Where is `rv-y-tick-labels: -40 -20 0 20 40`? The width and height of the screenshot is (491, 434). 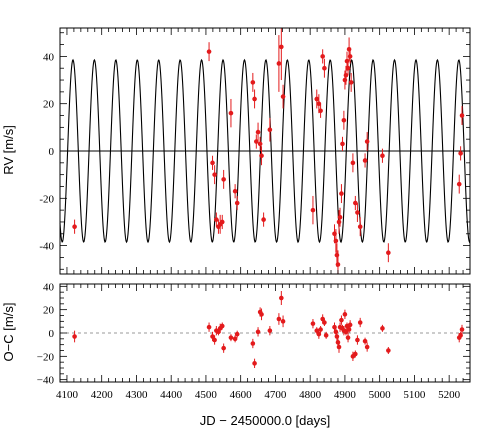
rv-y-tick-labels: -40 -20 0 20 40 is located at coordinates (46, 151).